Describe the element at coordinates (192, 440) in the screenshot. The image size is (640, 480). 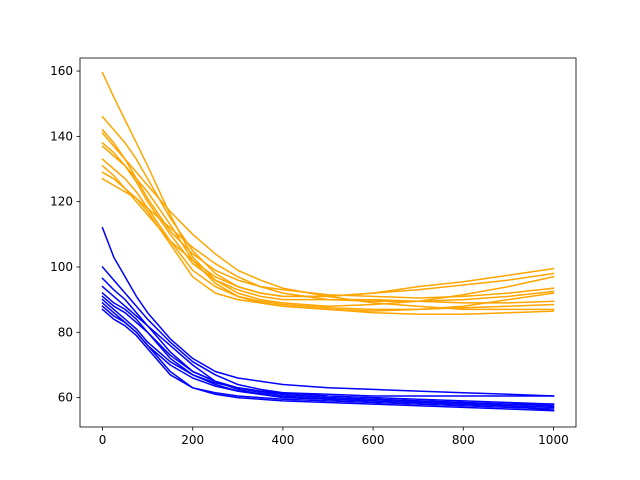
I see `x-tick-label: 200` at that location.